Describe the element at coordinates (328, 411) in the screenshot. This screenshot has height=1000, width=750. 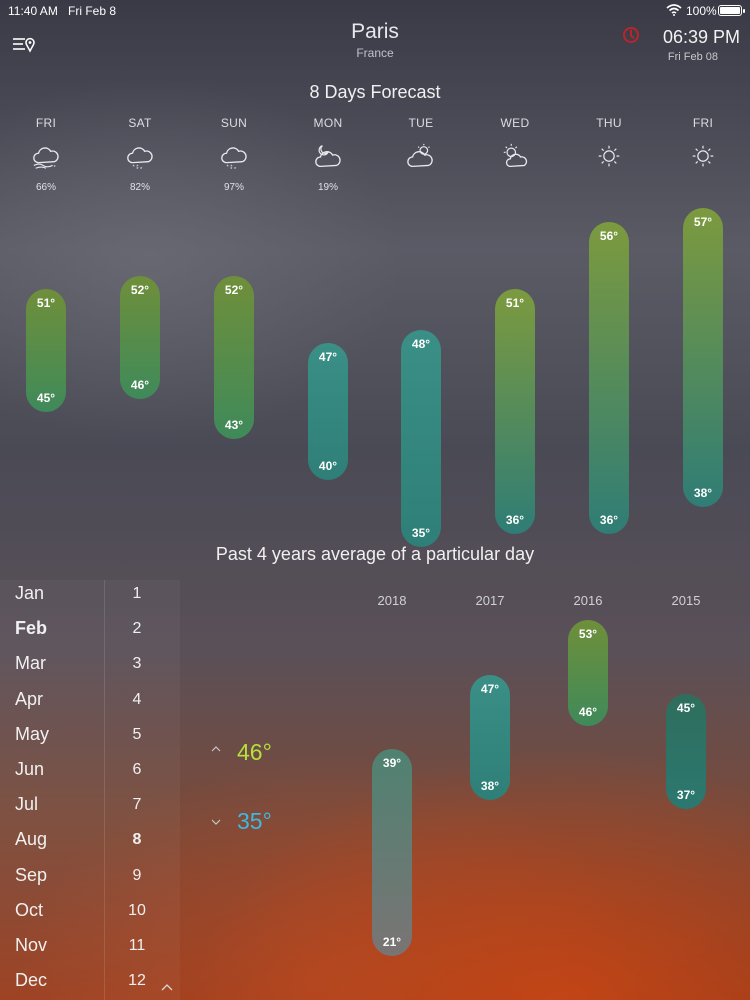
I see `forecast-temp-bar: 47° 40°` at that location.